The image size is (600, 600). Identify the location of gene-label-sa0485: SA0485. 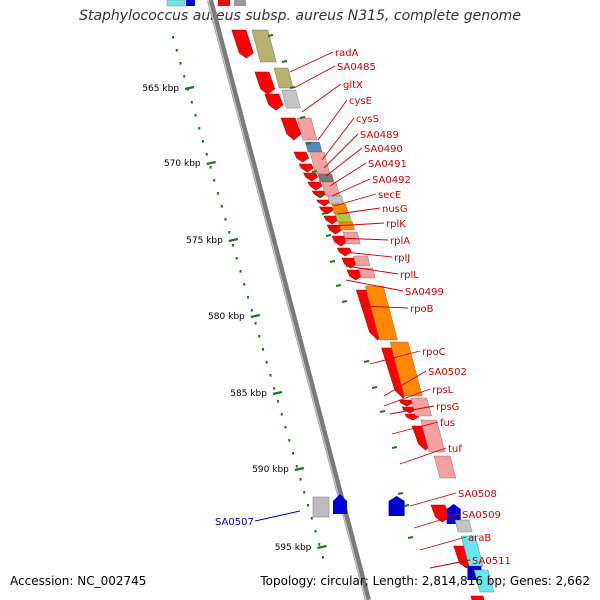
(356, 67).